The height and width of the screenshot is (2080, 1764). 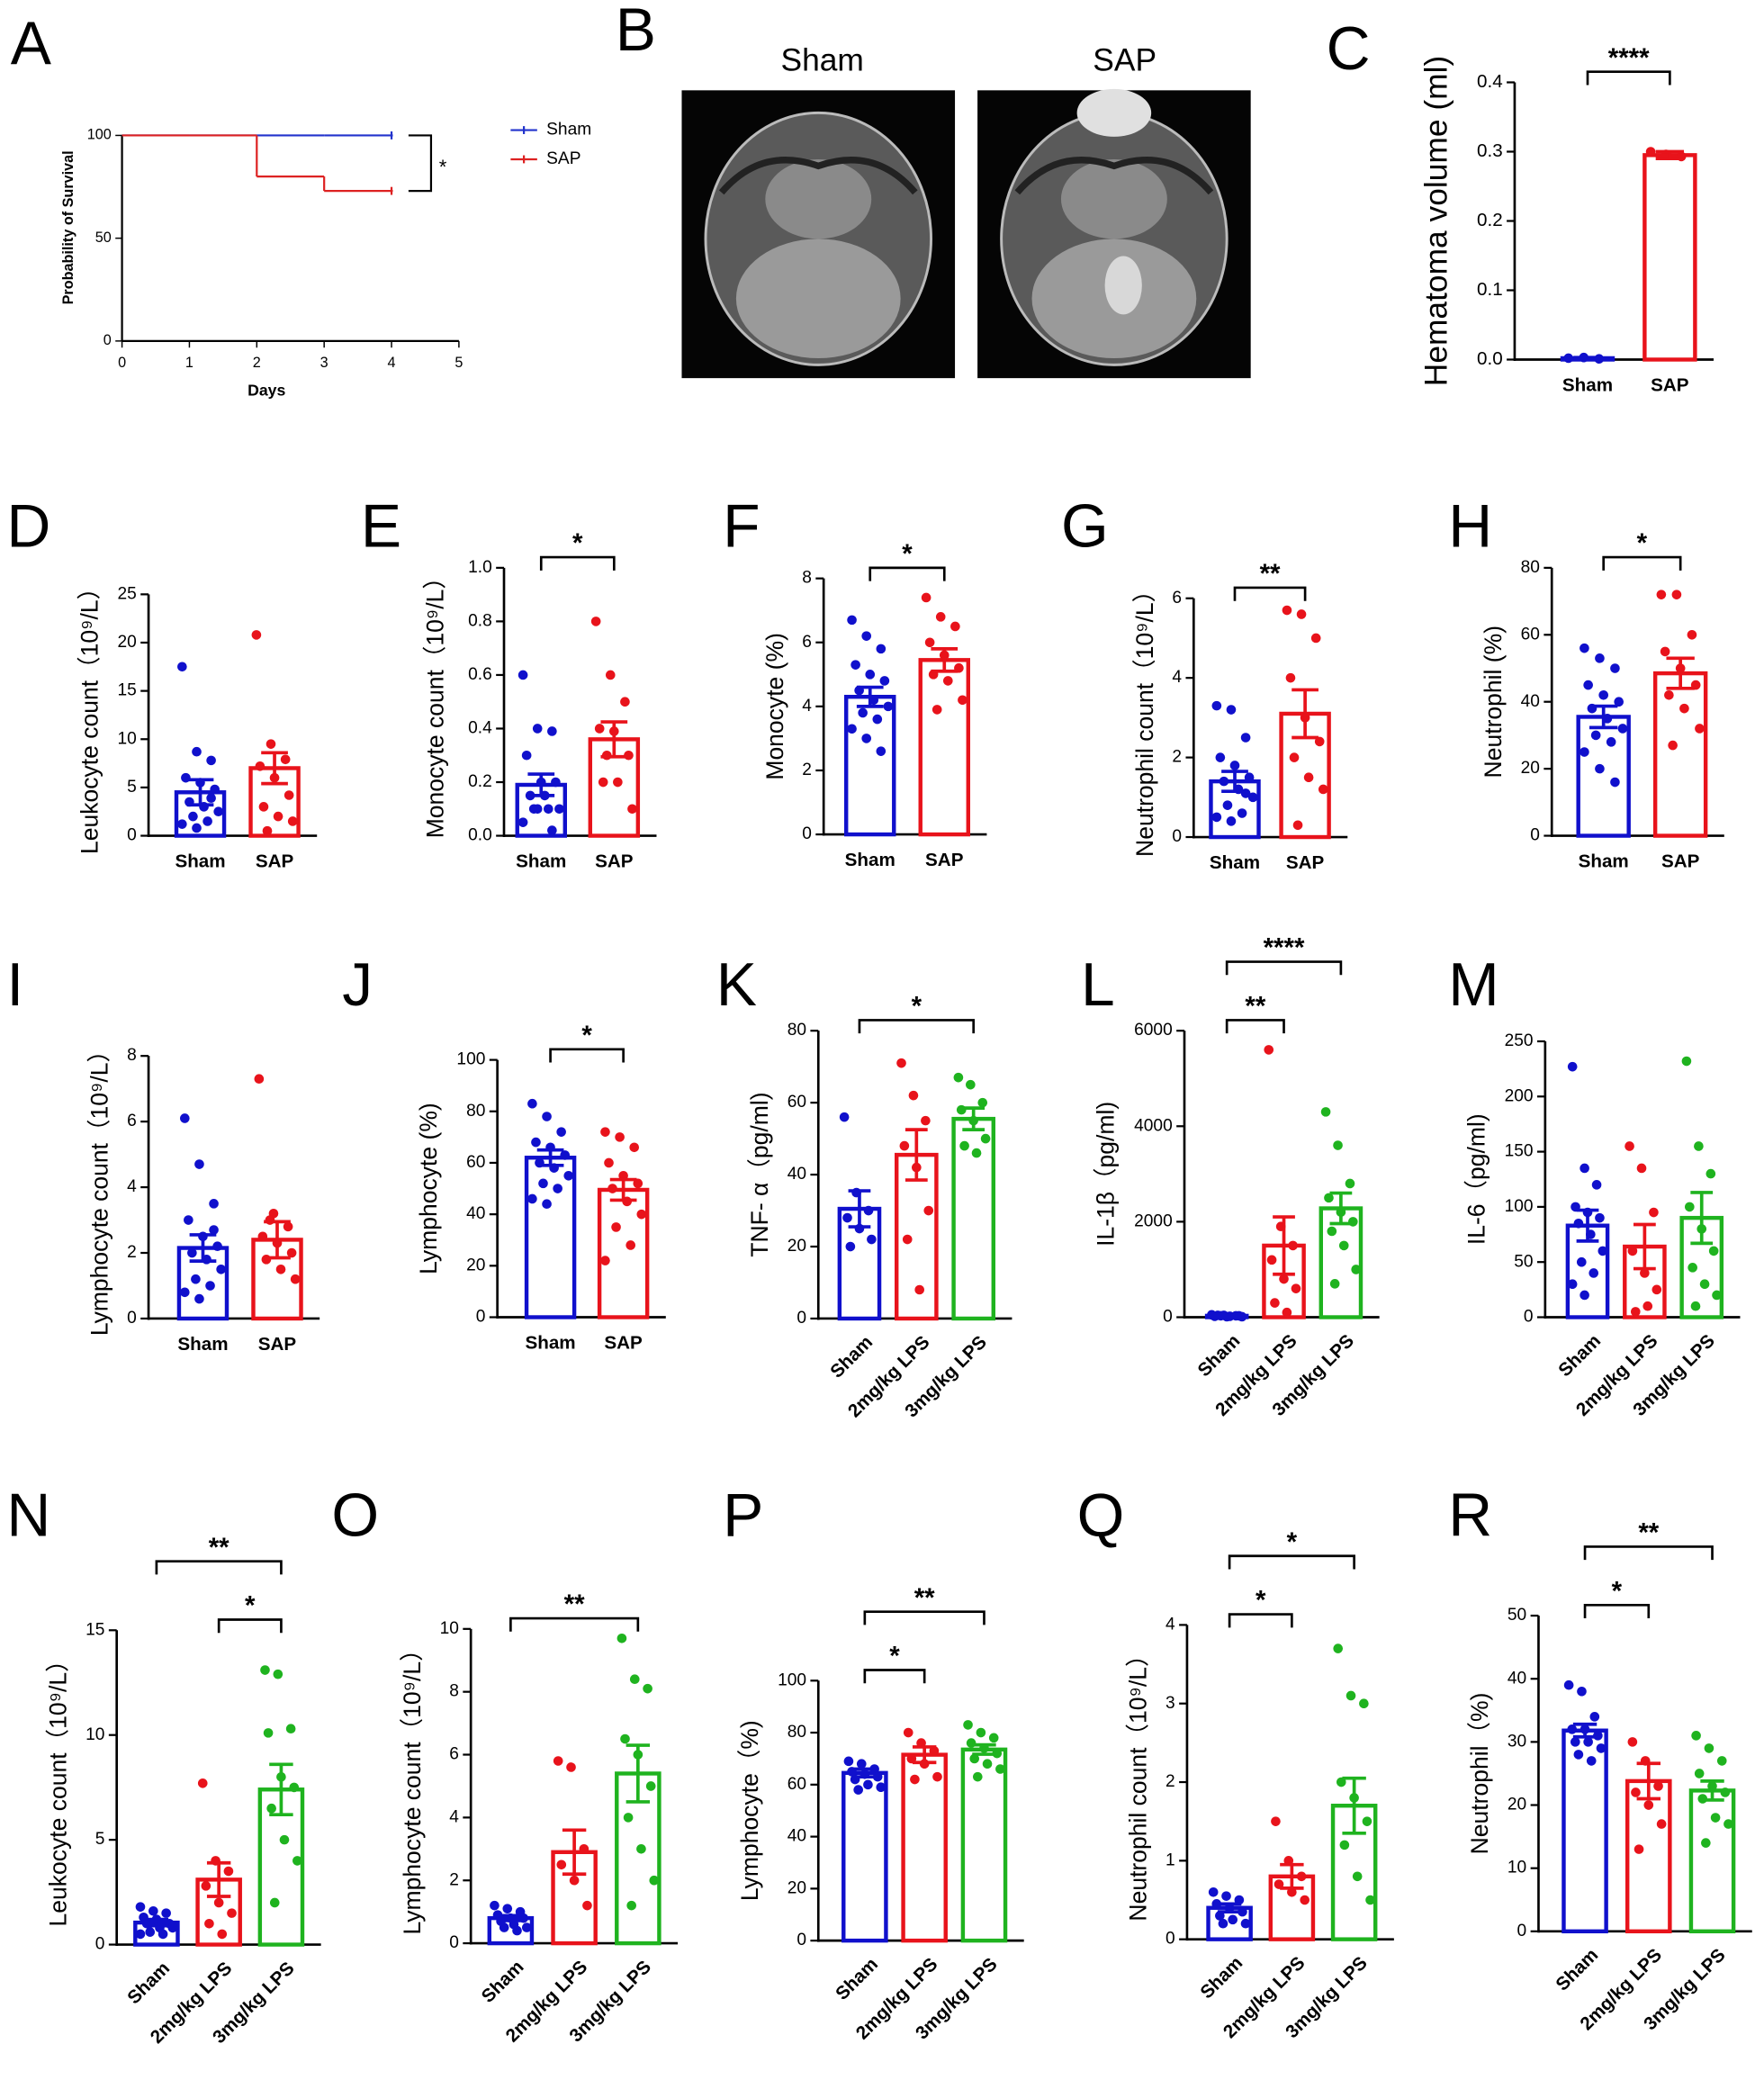 What do you see at coordinates (1470, 526) in the screenshot?
I see `panel-letter: H` at bounding box center [1470, 526].